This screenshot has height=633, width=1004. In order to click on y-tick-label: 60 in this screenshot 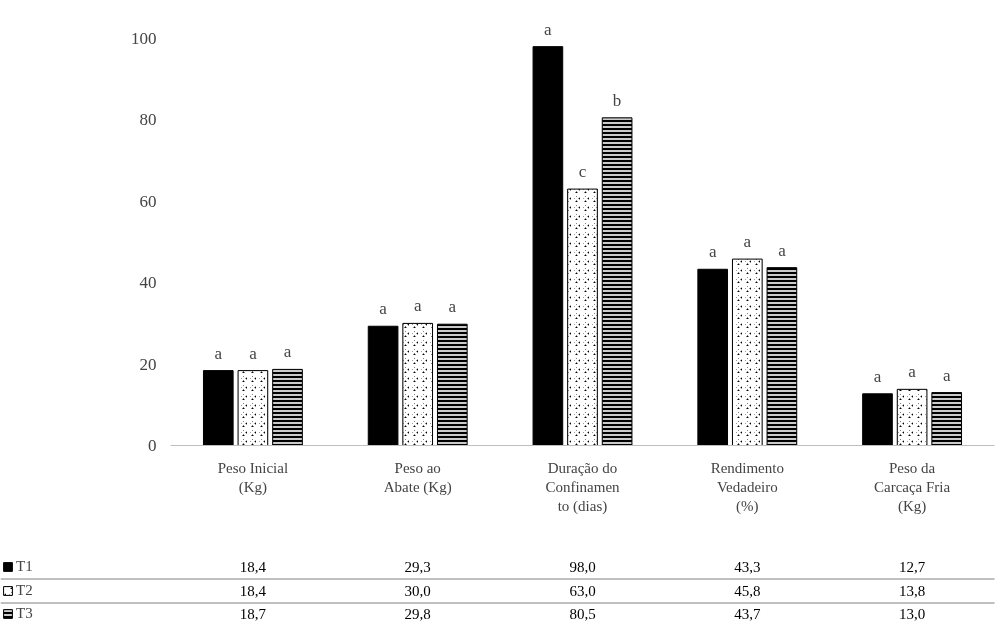, I will do `click(148, 201)`.